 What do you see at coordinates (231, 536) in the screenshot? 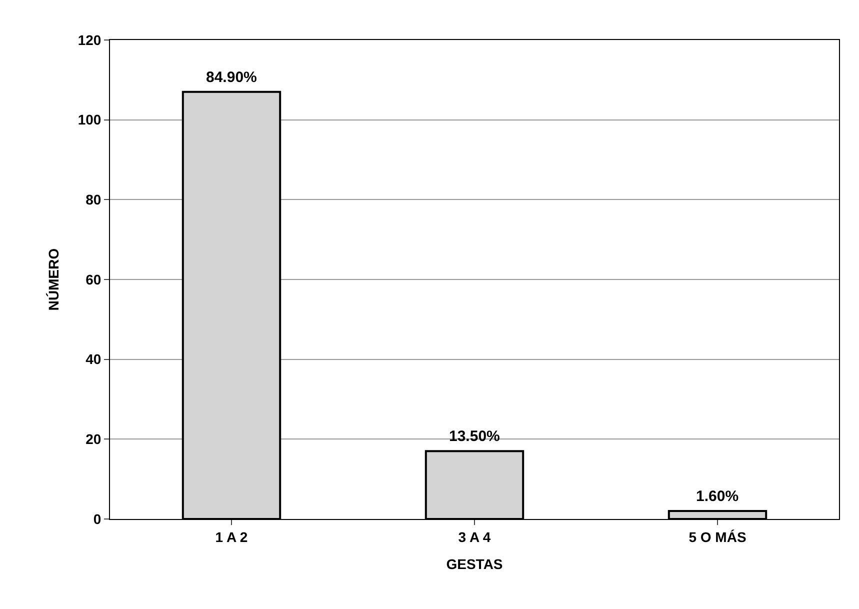
I see `x-tick-label: 1 A 2` at bounding box center [231, 536].